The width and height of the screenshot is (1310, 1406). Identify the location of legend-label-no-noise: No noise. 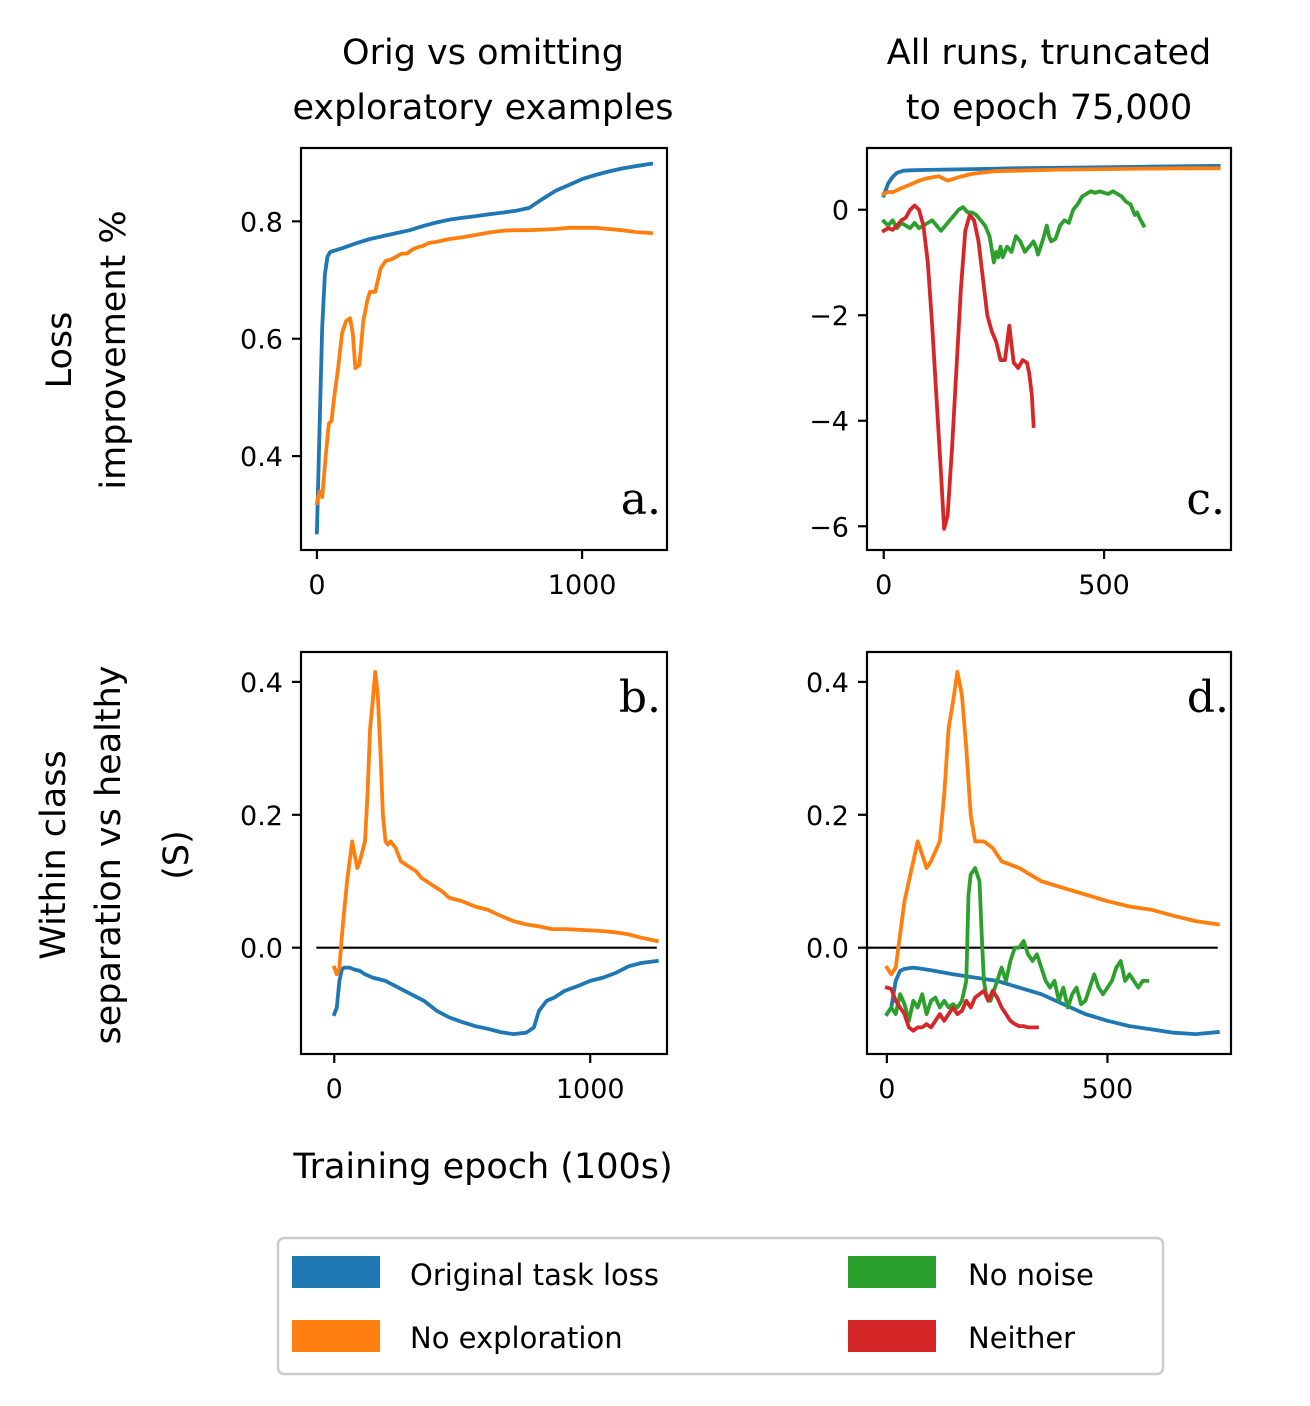
(1031, 1275).